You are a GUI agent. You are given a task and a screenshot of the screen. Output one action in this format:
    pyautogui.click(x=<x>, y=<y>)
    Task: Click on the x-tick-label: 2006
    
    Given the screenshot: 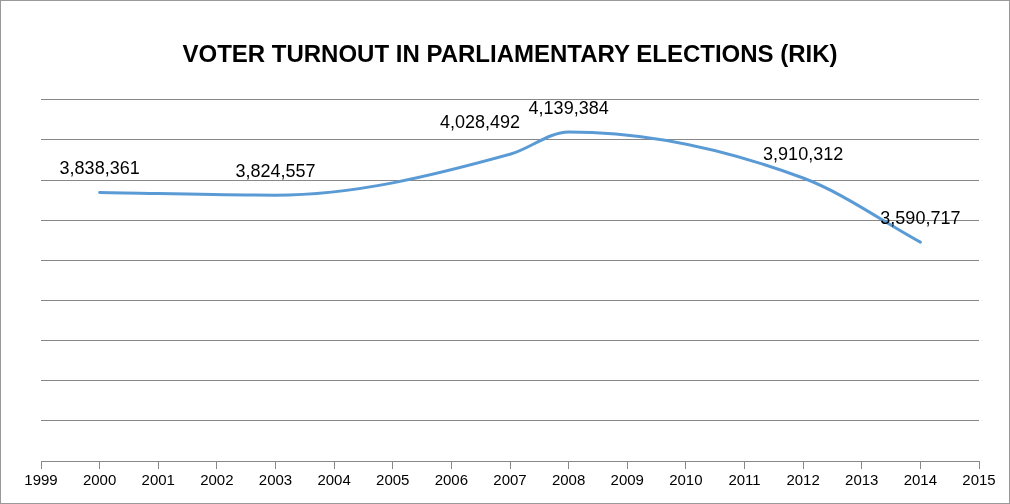 What is the action you would take?
    pyautogui.click(x=451, y=480)
    